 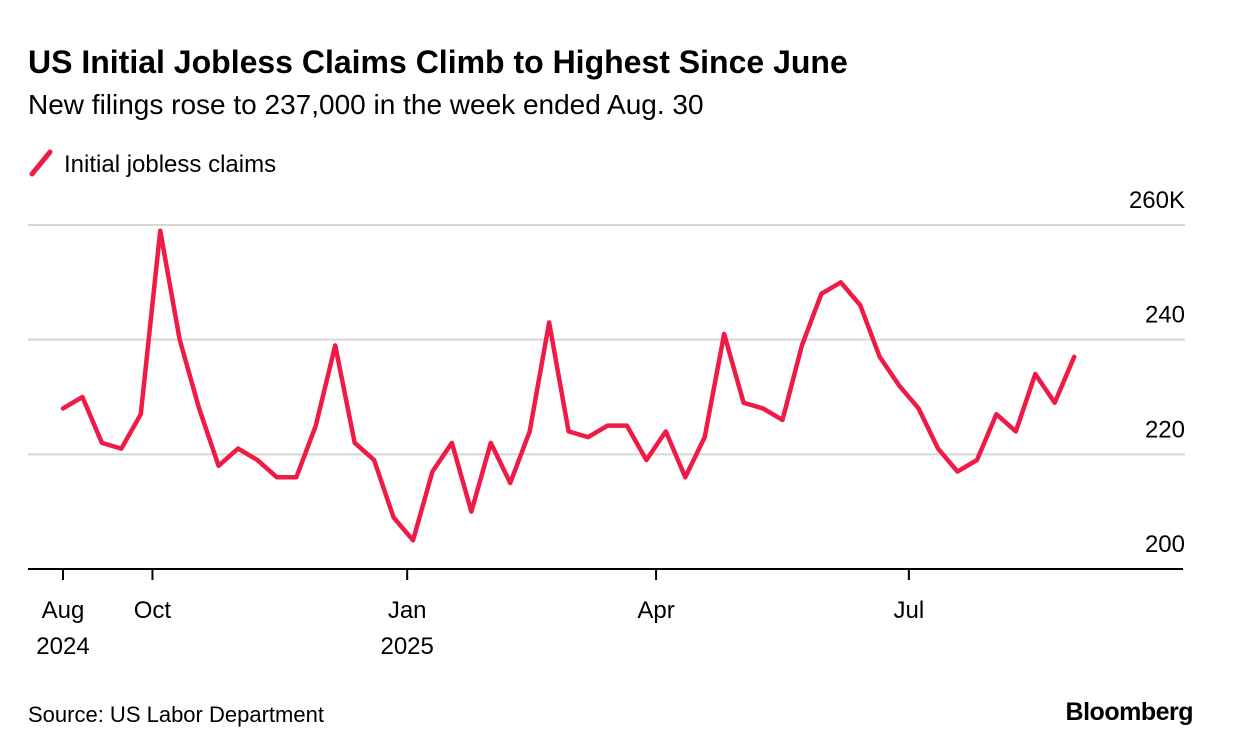 I want to click on x-tick-label: Jan 2025, so click(x=406, y=628).